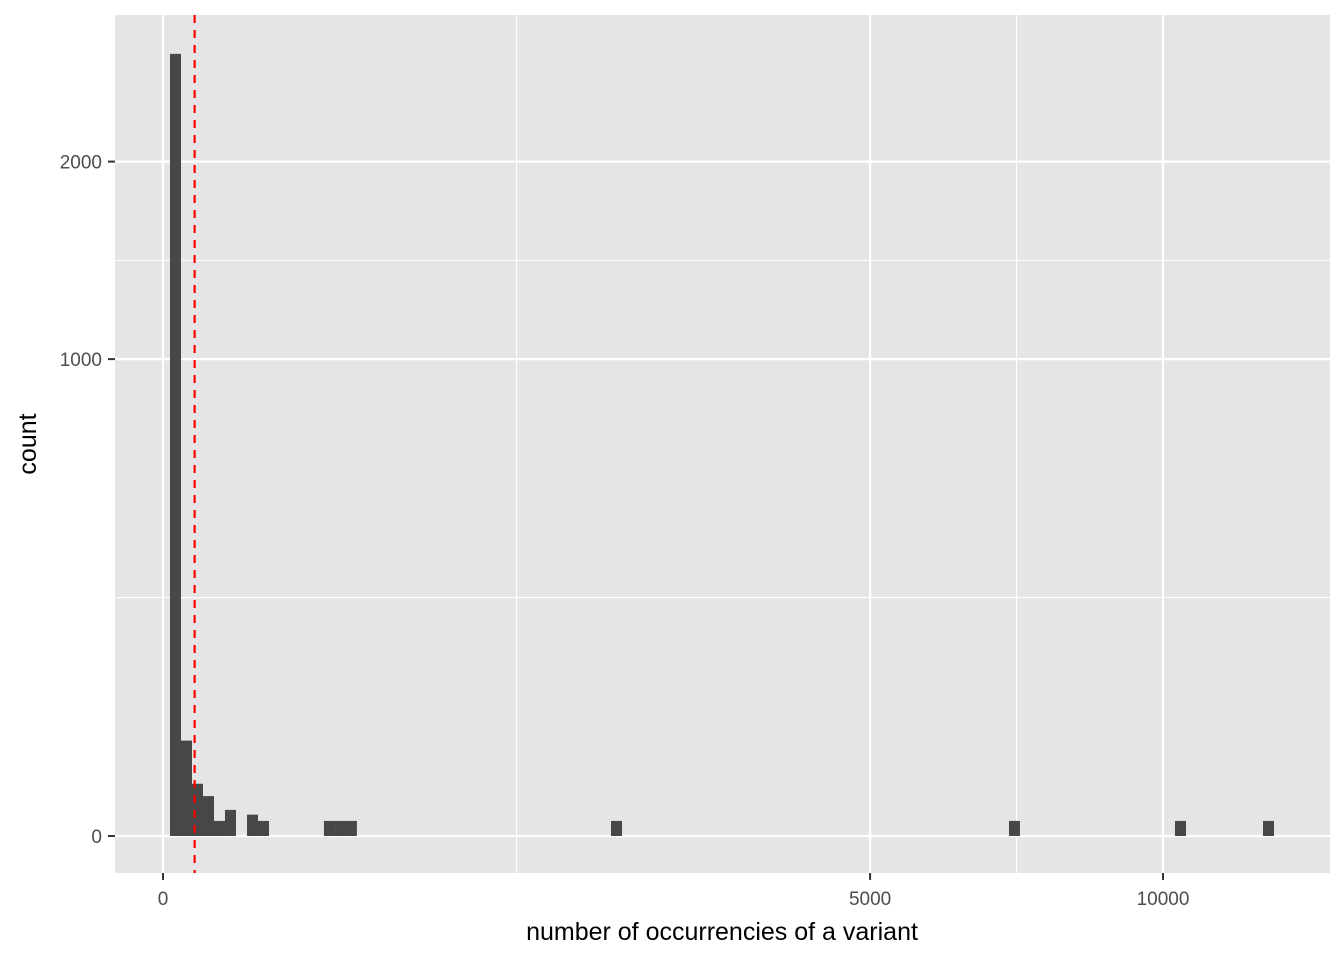 The height and width of the screenshot is (965, 1344). I want to click on x-tick-label: 5000, so click(870, 899).